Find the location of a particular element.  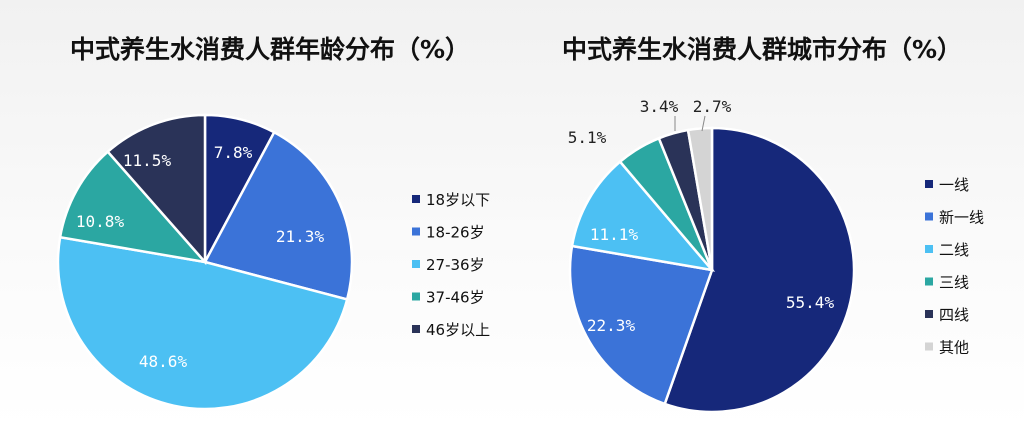

age-18-26-legend-label: 18-26岁 is located at coordinates (455, 233).